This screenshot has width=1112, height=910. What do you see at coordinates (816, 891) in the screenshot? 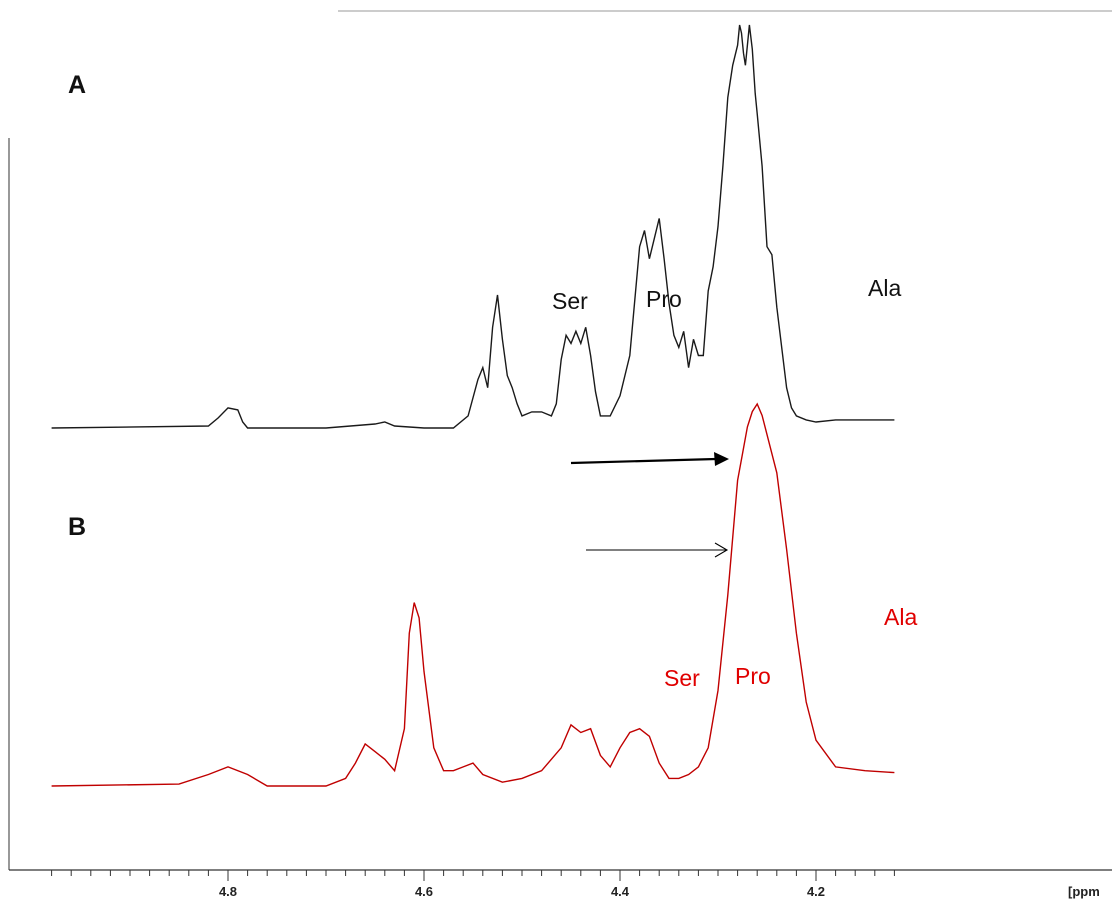
I see `tick-label-4-2: 4.2` at bounding box center [816, 891].